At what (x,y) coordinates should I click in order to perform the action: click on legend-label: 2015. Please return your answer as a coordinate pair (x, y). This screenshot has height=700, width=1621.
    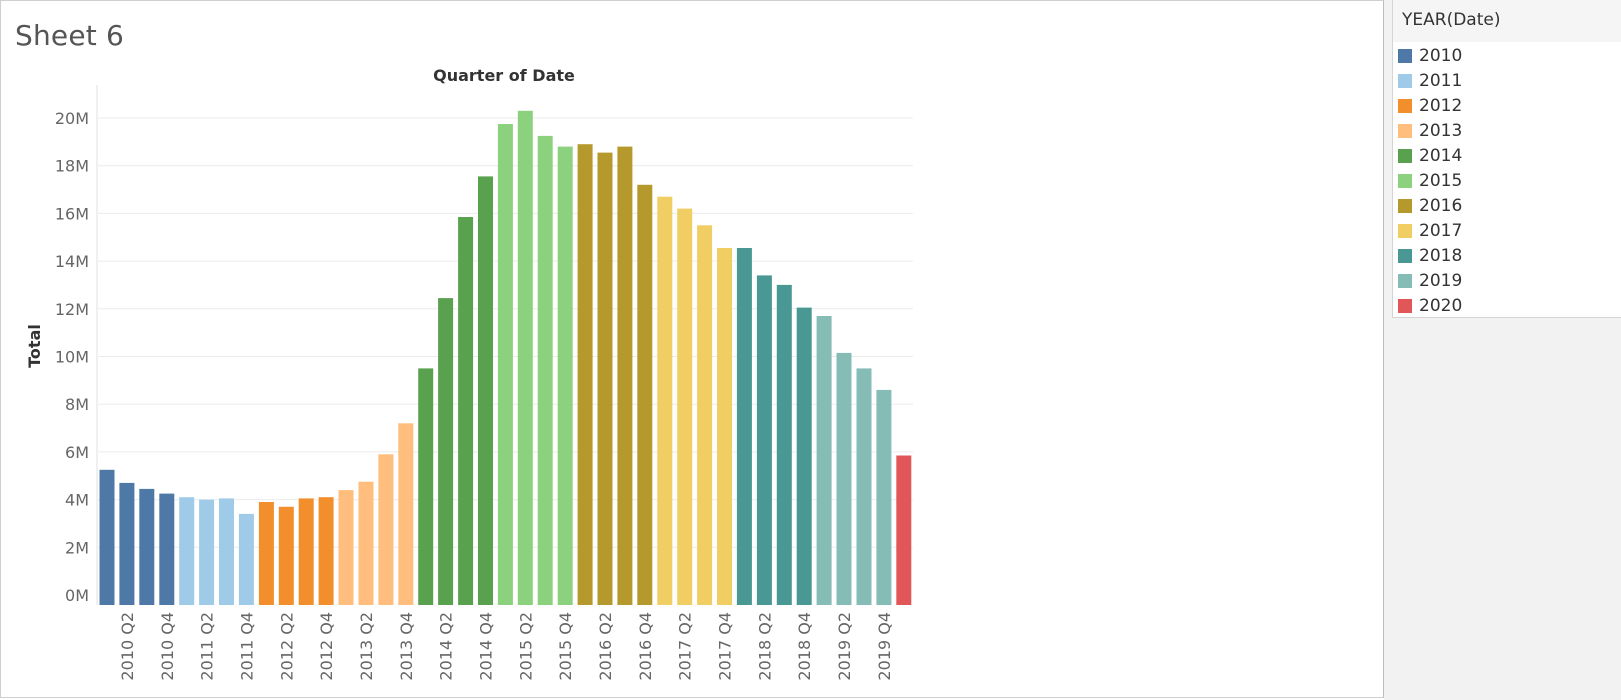
    Looking at the image, I should click on (1441, 181).